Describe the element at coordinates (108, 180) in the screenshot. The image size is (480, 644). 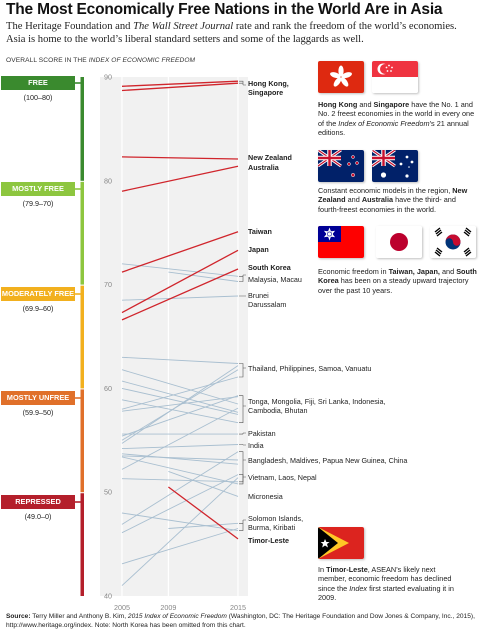
I see `y-tick-label: 80` at that location.